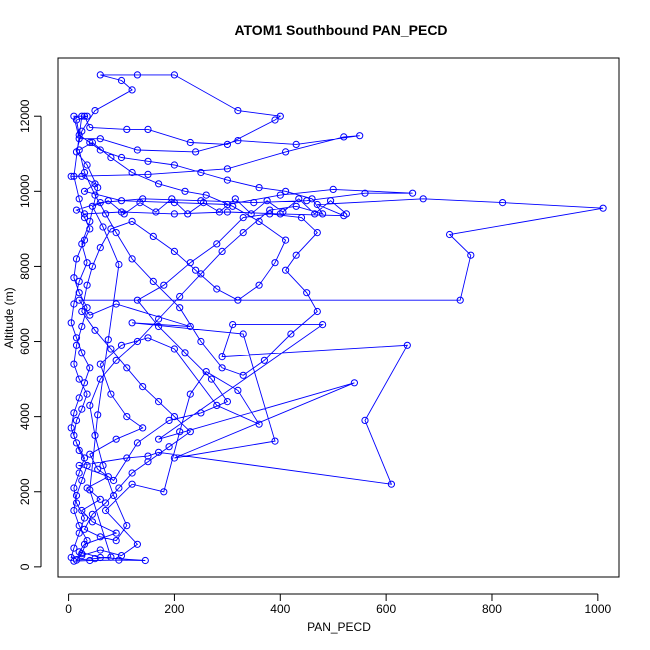 The width and height of the screenshot is (650, 650). Describe the element at coordinates (174, 609) in the screenshot. I see `x-tick-label: 200` at that location.